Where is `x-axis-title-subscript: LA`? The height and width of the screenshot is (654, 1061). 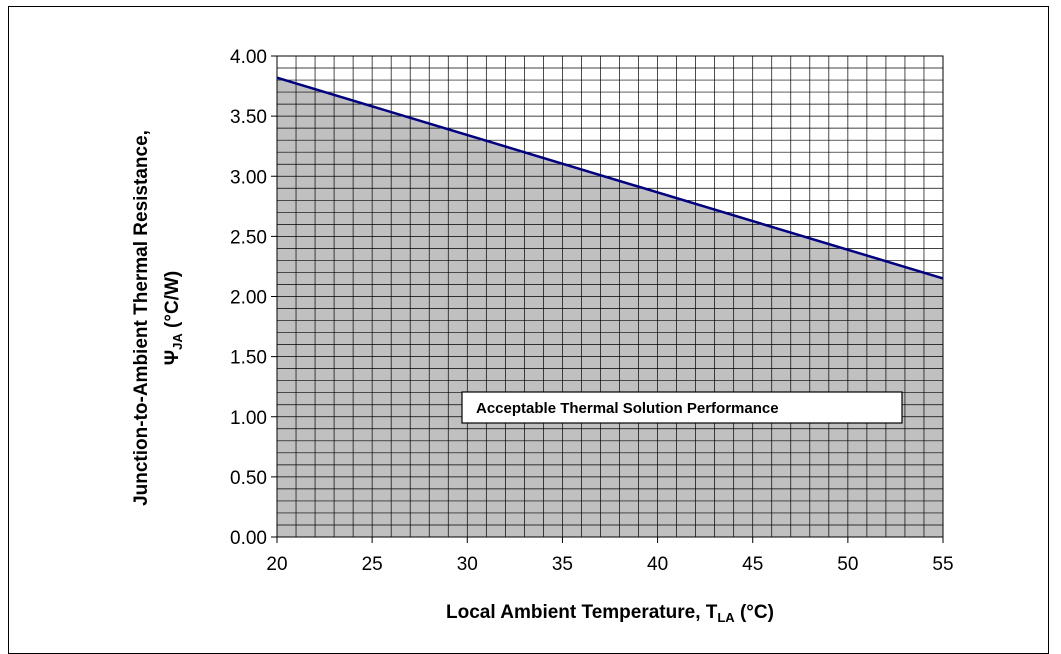
x-axis-title-subscript: LA is located at coordinates (726, 617).